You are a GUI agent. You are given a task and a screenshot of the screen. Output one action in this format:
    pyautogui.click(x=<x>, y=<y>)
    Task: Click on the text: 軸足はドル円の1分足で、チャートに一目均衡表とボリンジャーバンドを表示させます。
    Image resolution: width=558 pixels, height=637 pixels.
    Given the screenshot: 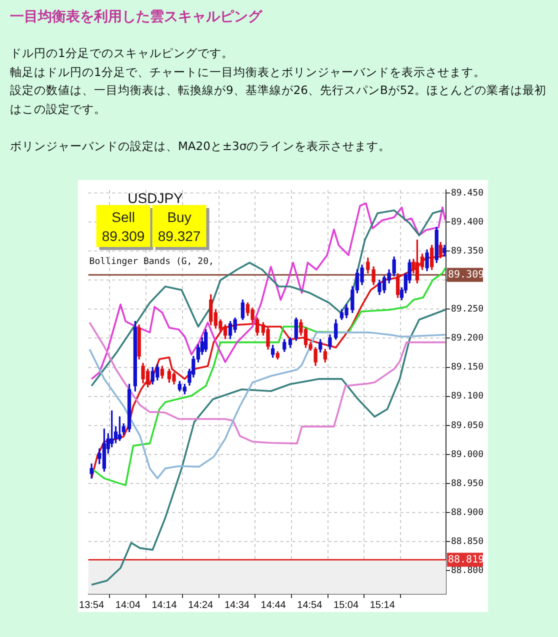 What is the action you would take?
    pyautogui.click(x=248, y=72)
    